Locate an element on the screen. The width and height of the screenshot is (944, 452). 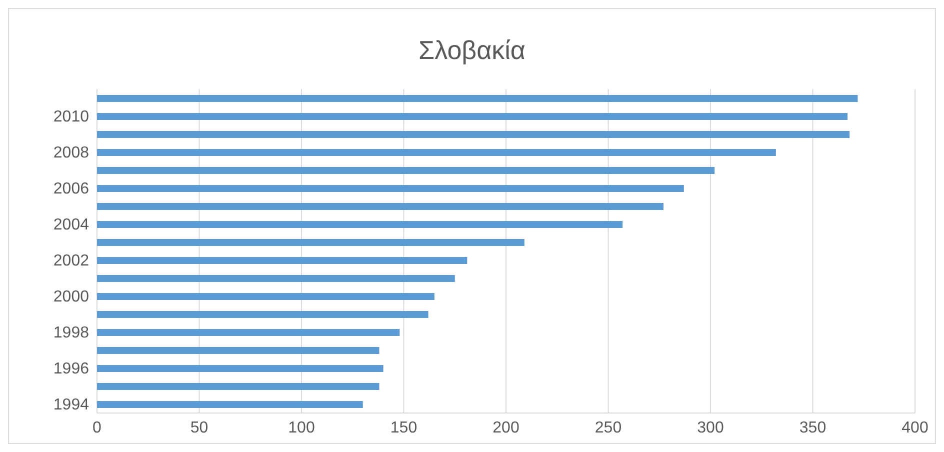
x-tick-label: 250 is located at coordinates (608, 427).